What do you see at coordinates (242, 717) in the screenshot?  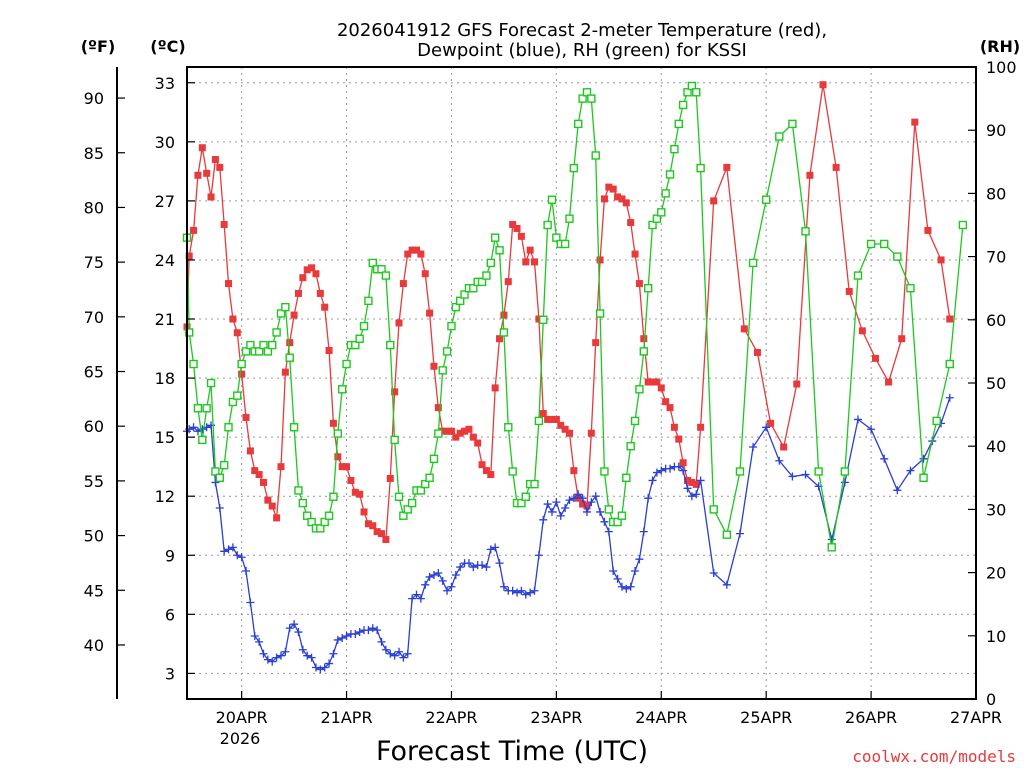 I see `date-tick-label: 20APR` at bounding box center [242, 717].